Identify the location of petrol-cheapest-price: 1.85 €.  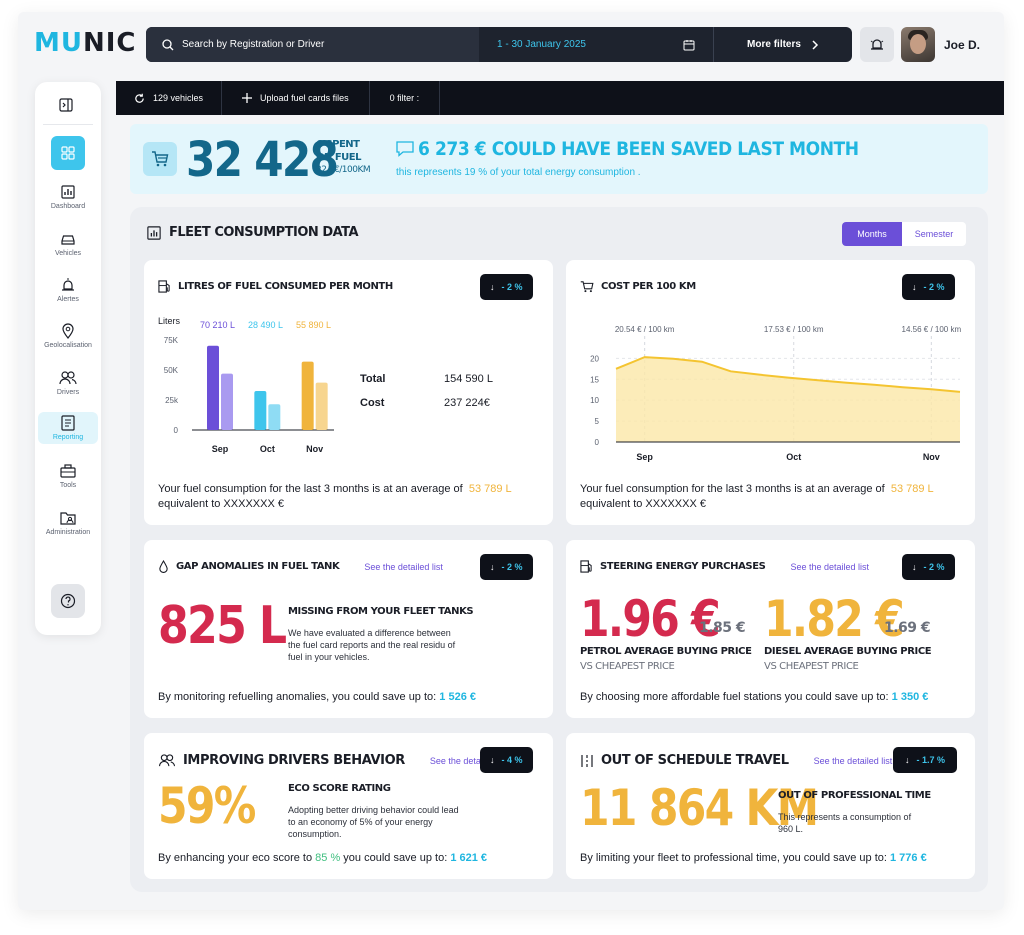
(722, 628).